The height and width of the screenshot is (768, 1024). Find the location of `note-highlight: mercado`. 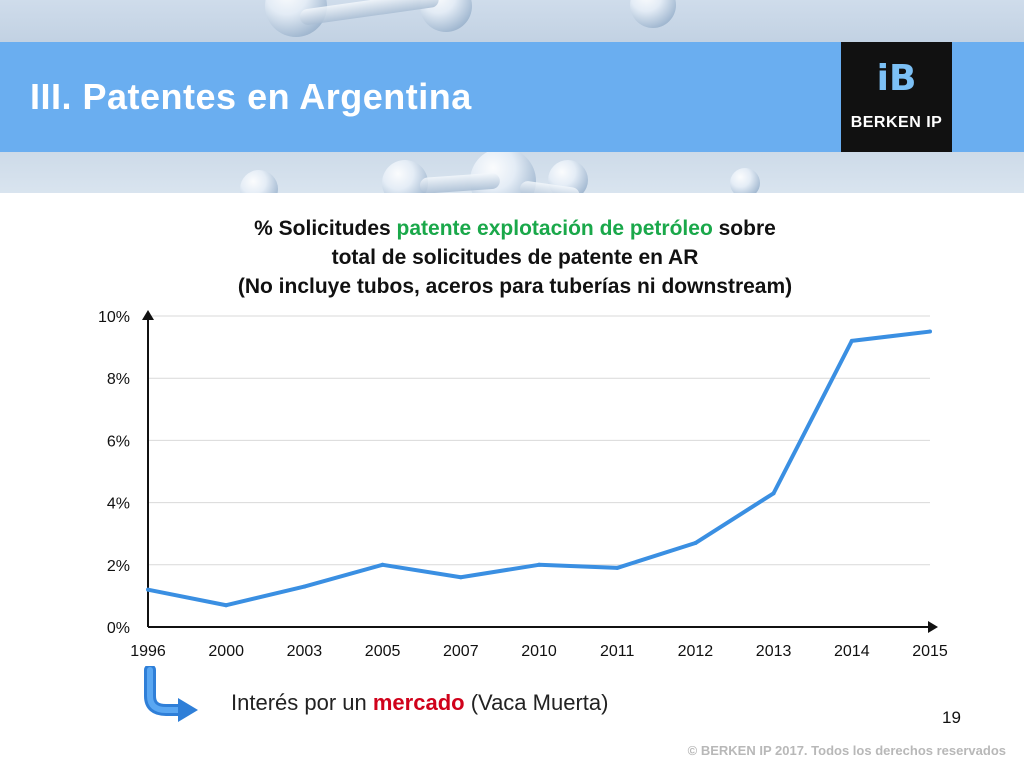

note-highlight: mercado is located at coordinates (418, 702).